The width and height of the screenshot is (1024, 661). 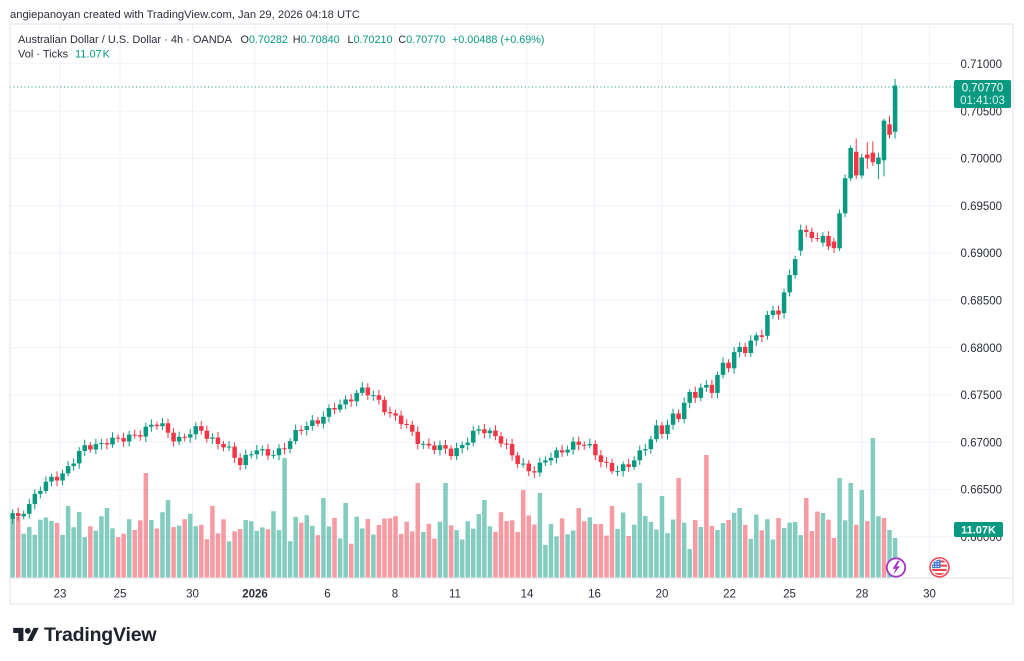 What do you see at coordinates (982, 160) in the screenshot?
I see `svg-text: 0.70000` at bounding box center [982, 160].